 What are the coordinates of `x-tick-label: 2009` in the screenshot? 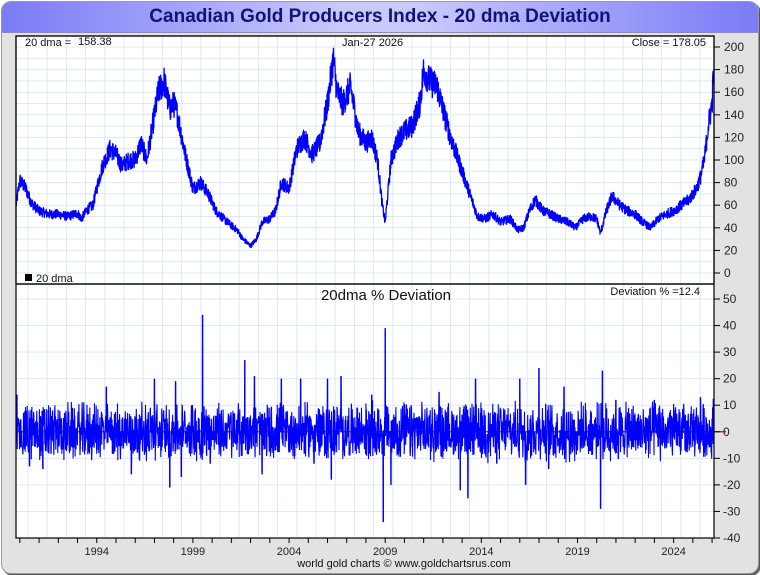 It's located at (385, 552).